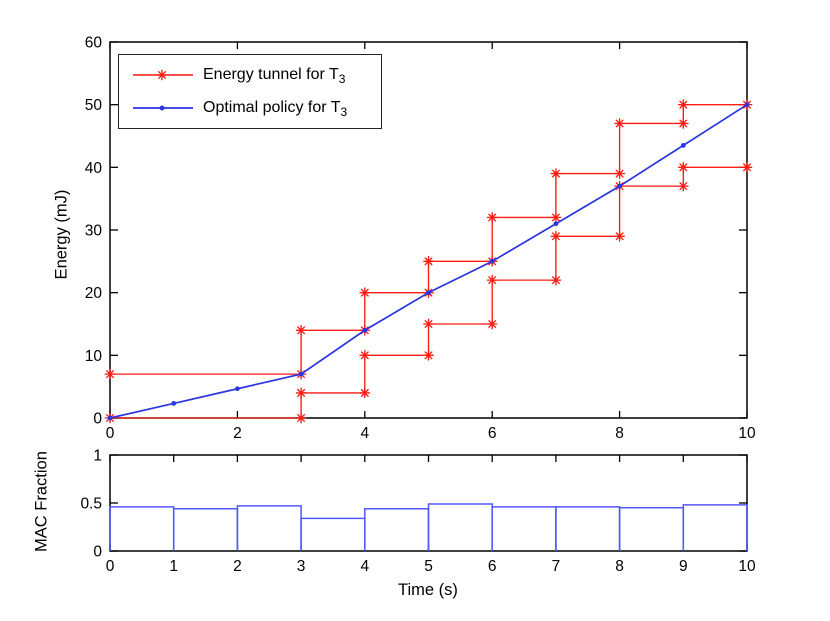 Image resolution: width=830 pixels, height=621 pixels. What do you see at coordinates (275, 109) in the screenshot?
I see `legend-label-policy: Optimal policy for T3` at bounding box center [275, 109].